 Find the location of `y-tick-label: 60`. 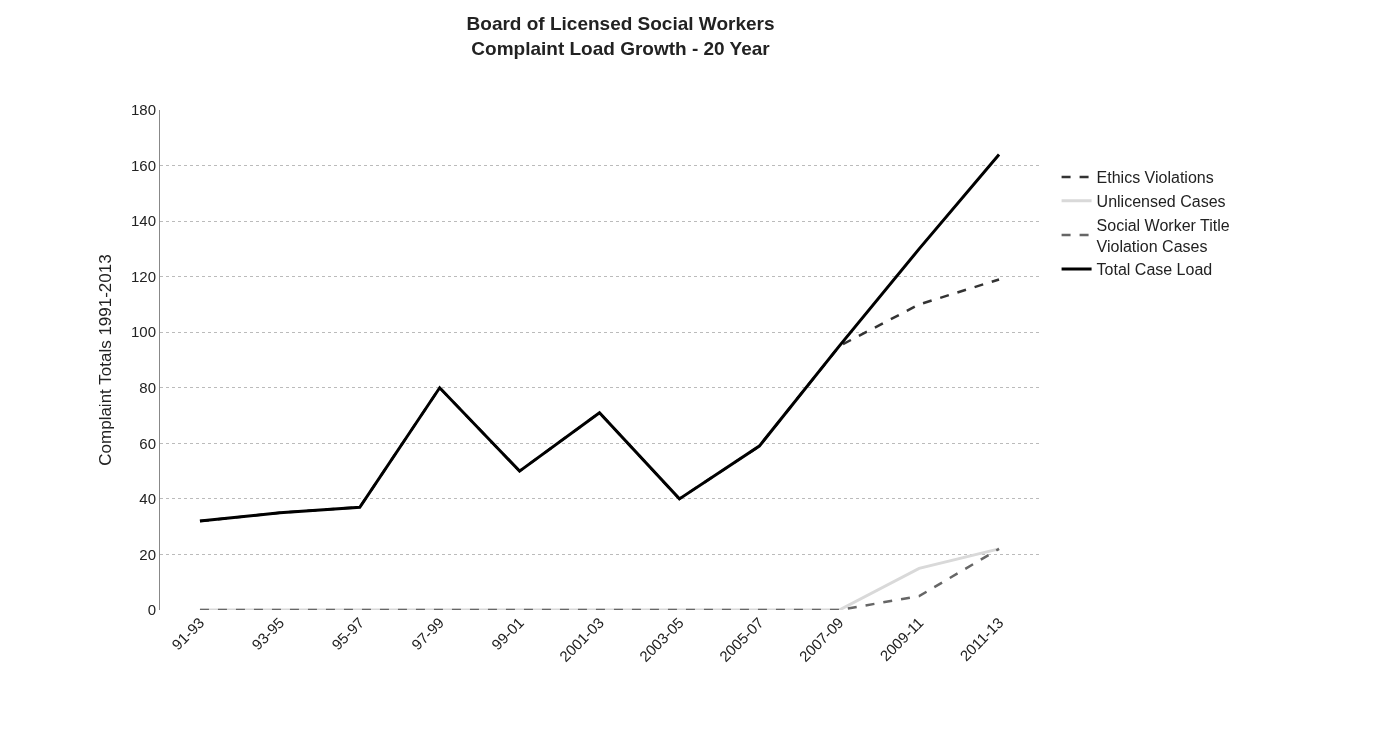

y-tick-label: 60 is located at coordinates (147, 443).